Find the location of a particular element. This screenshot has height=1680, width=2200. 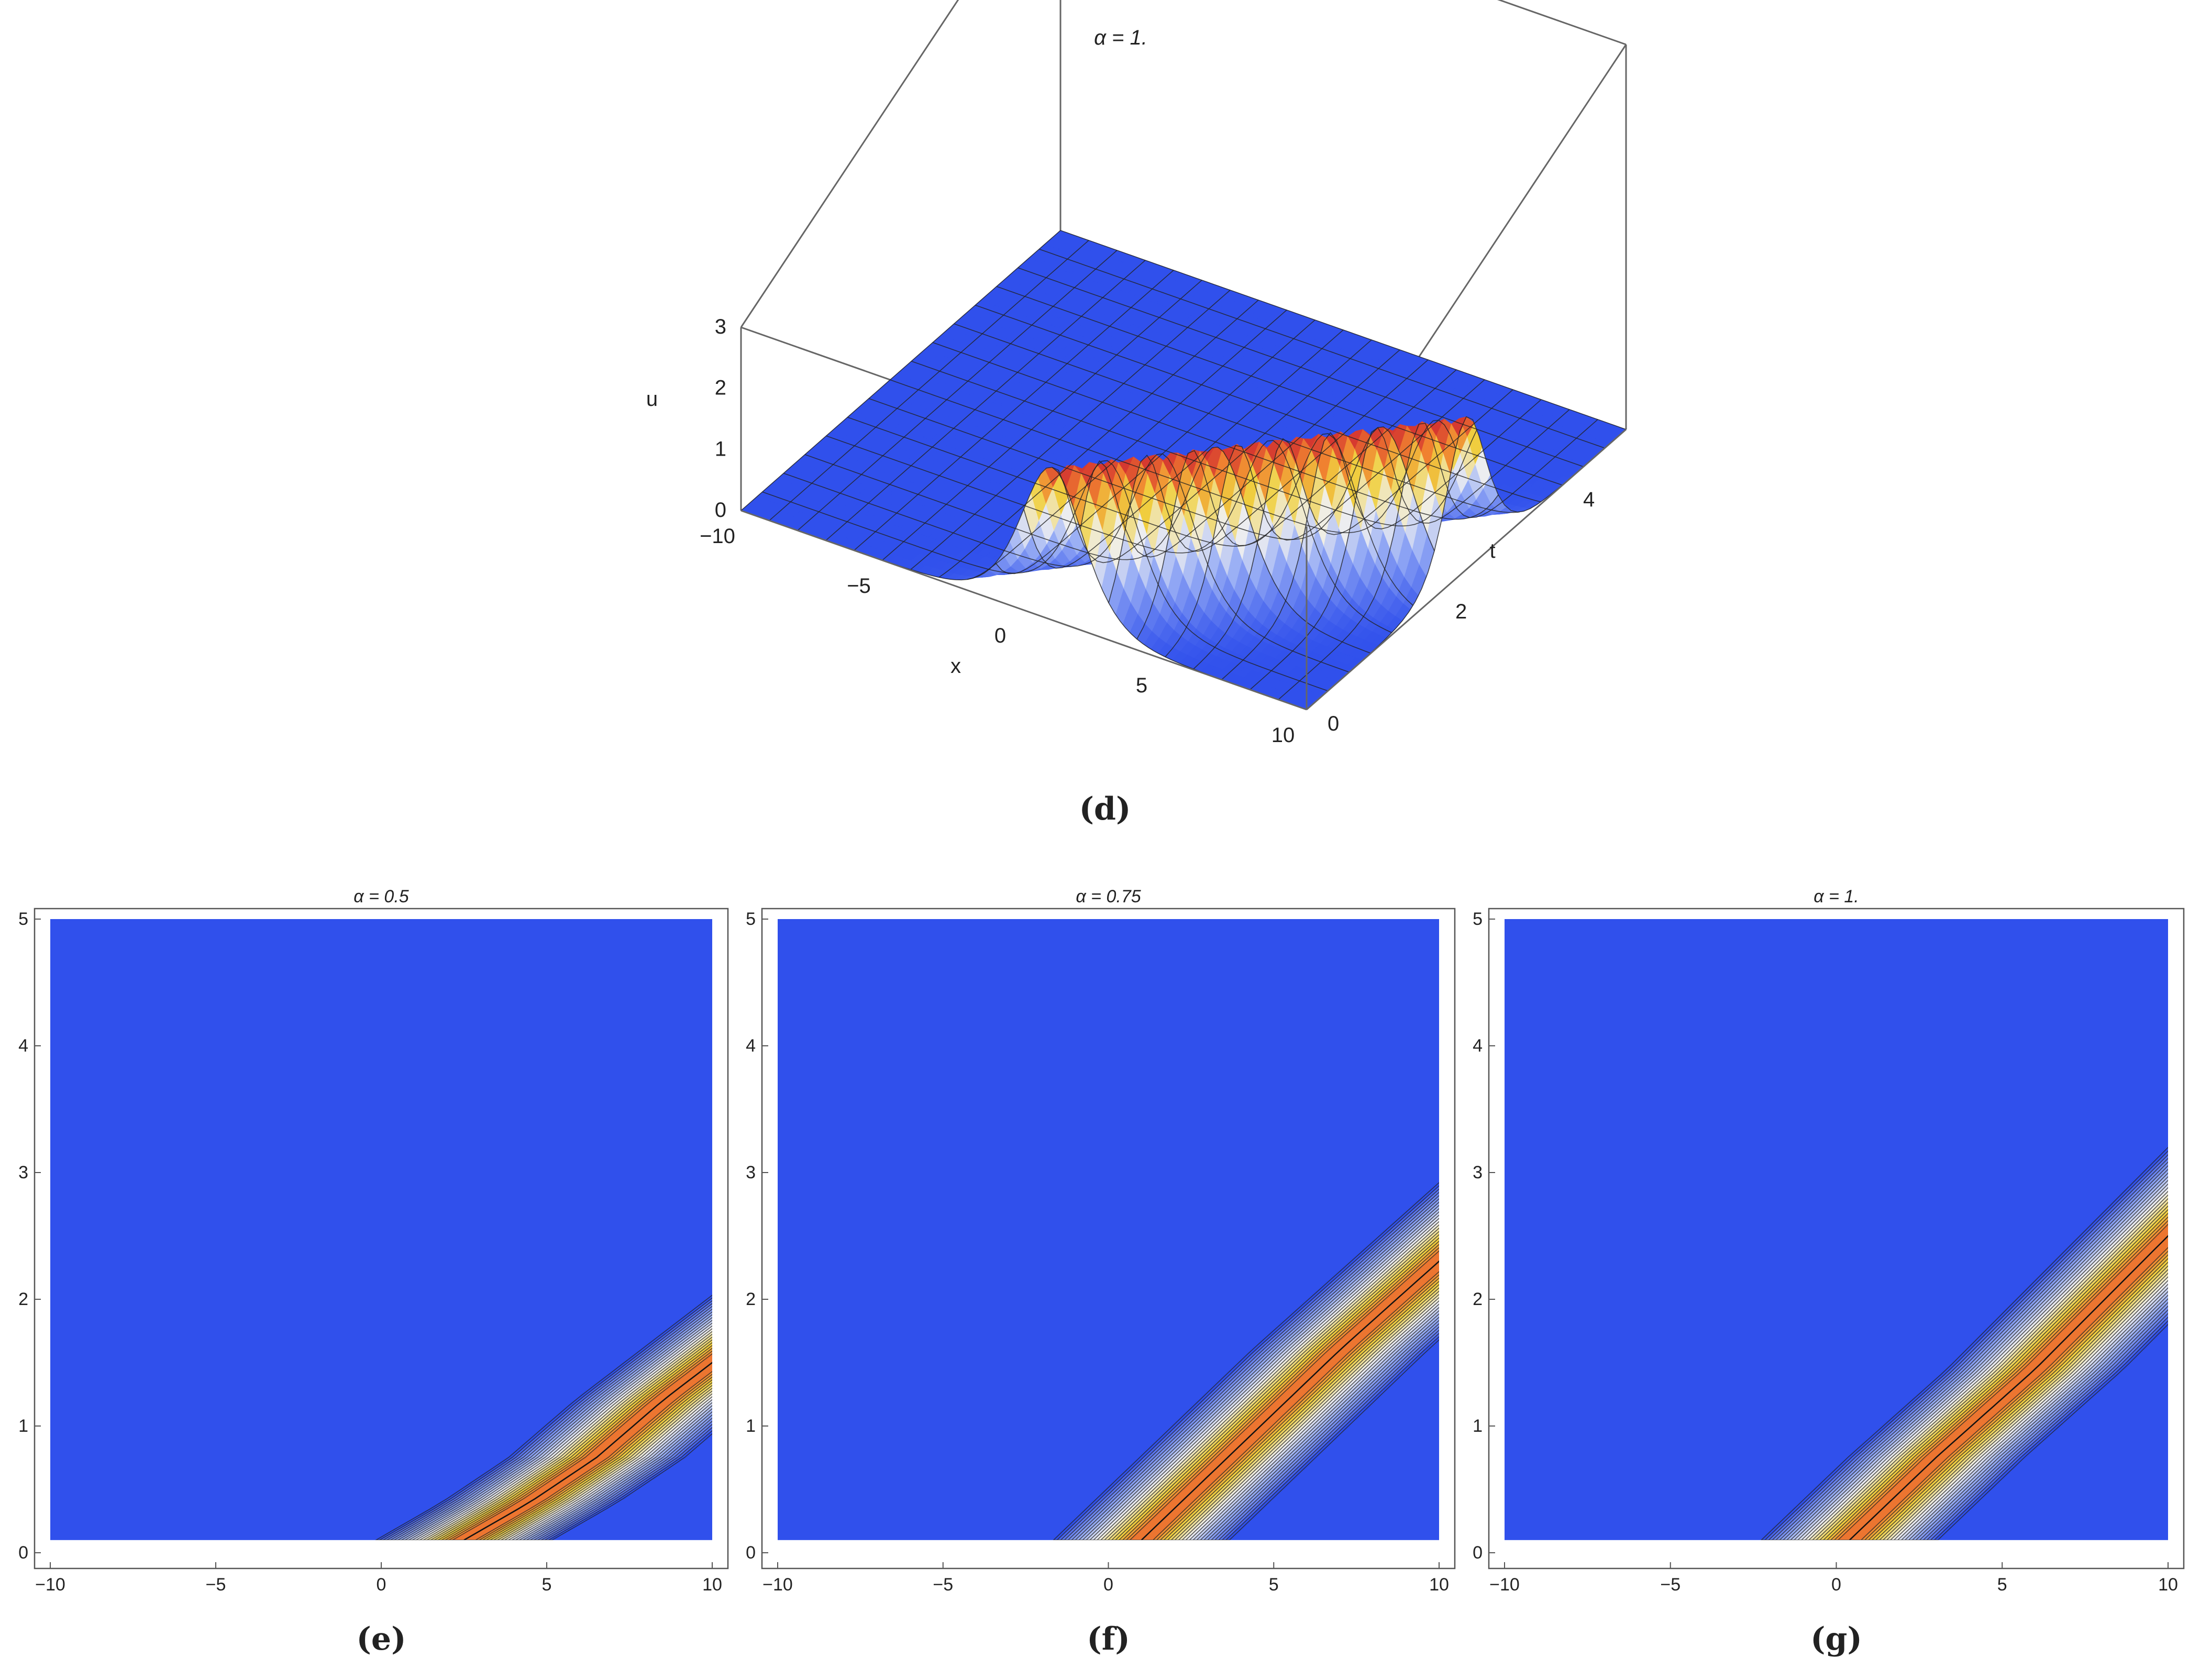

t-tick-label: 2 is located at coordinates (1461, 611).